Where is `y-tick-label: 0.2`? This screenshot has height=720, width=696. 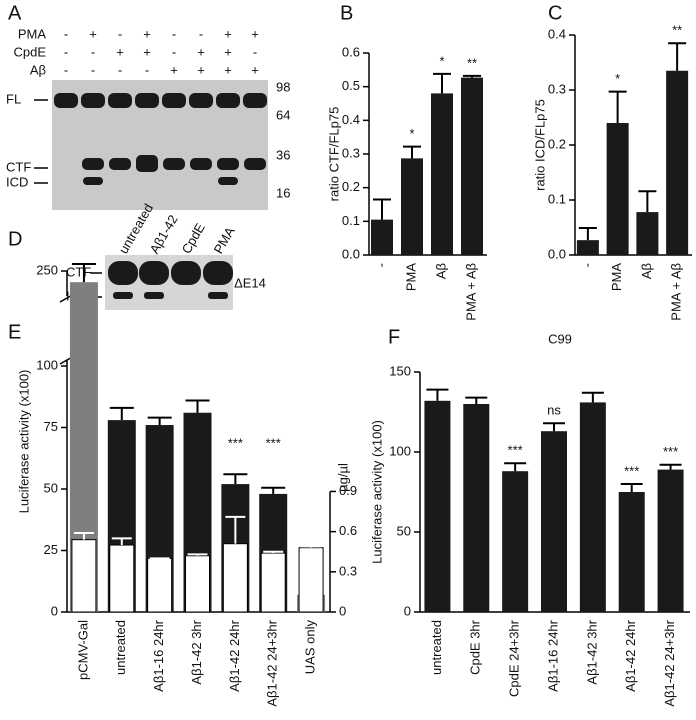
y-tick-label: 0.2 is located at coordinates (557, 143).